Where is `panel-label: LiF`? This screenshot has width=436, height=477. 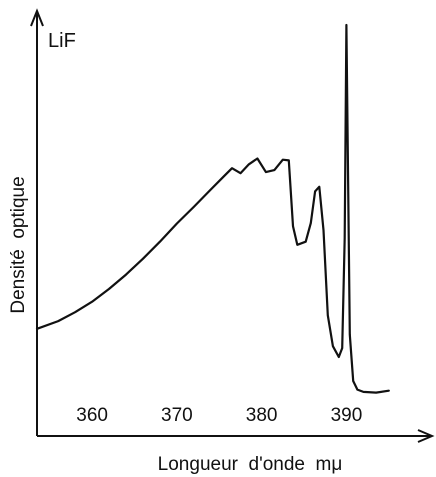
panel-label: LiF is located at coordinates (62, 41).